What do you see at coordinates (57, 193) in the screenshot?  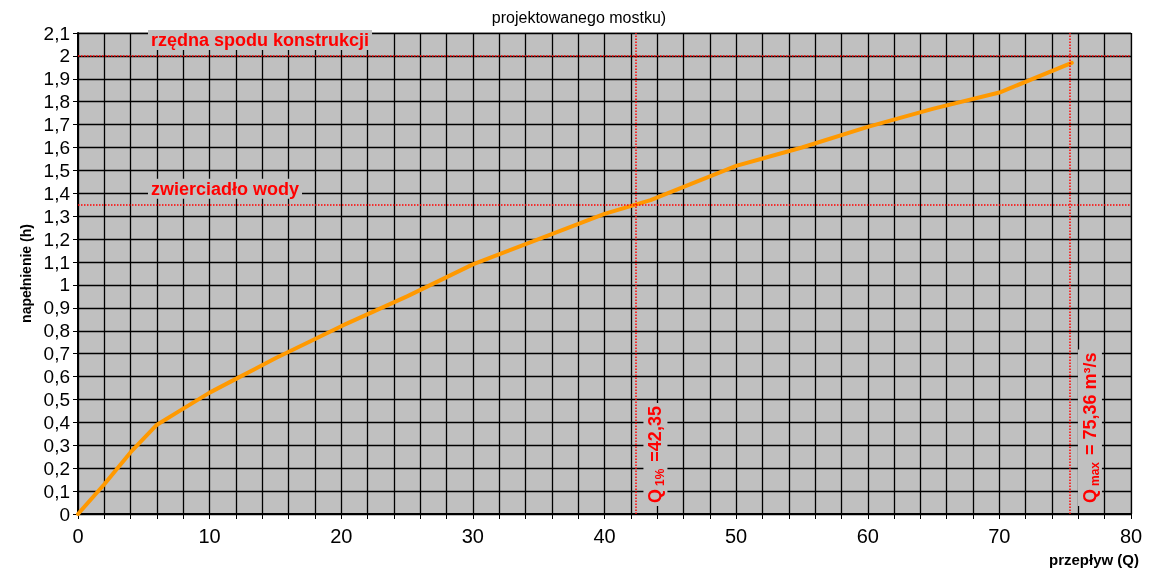 I see `y-tick-label: 1,4` at bounding box center [57, 193].